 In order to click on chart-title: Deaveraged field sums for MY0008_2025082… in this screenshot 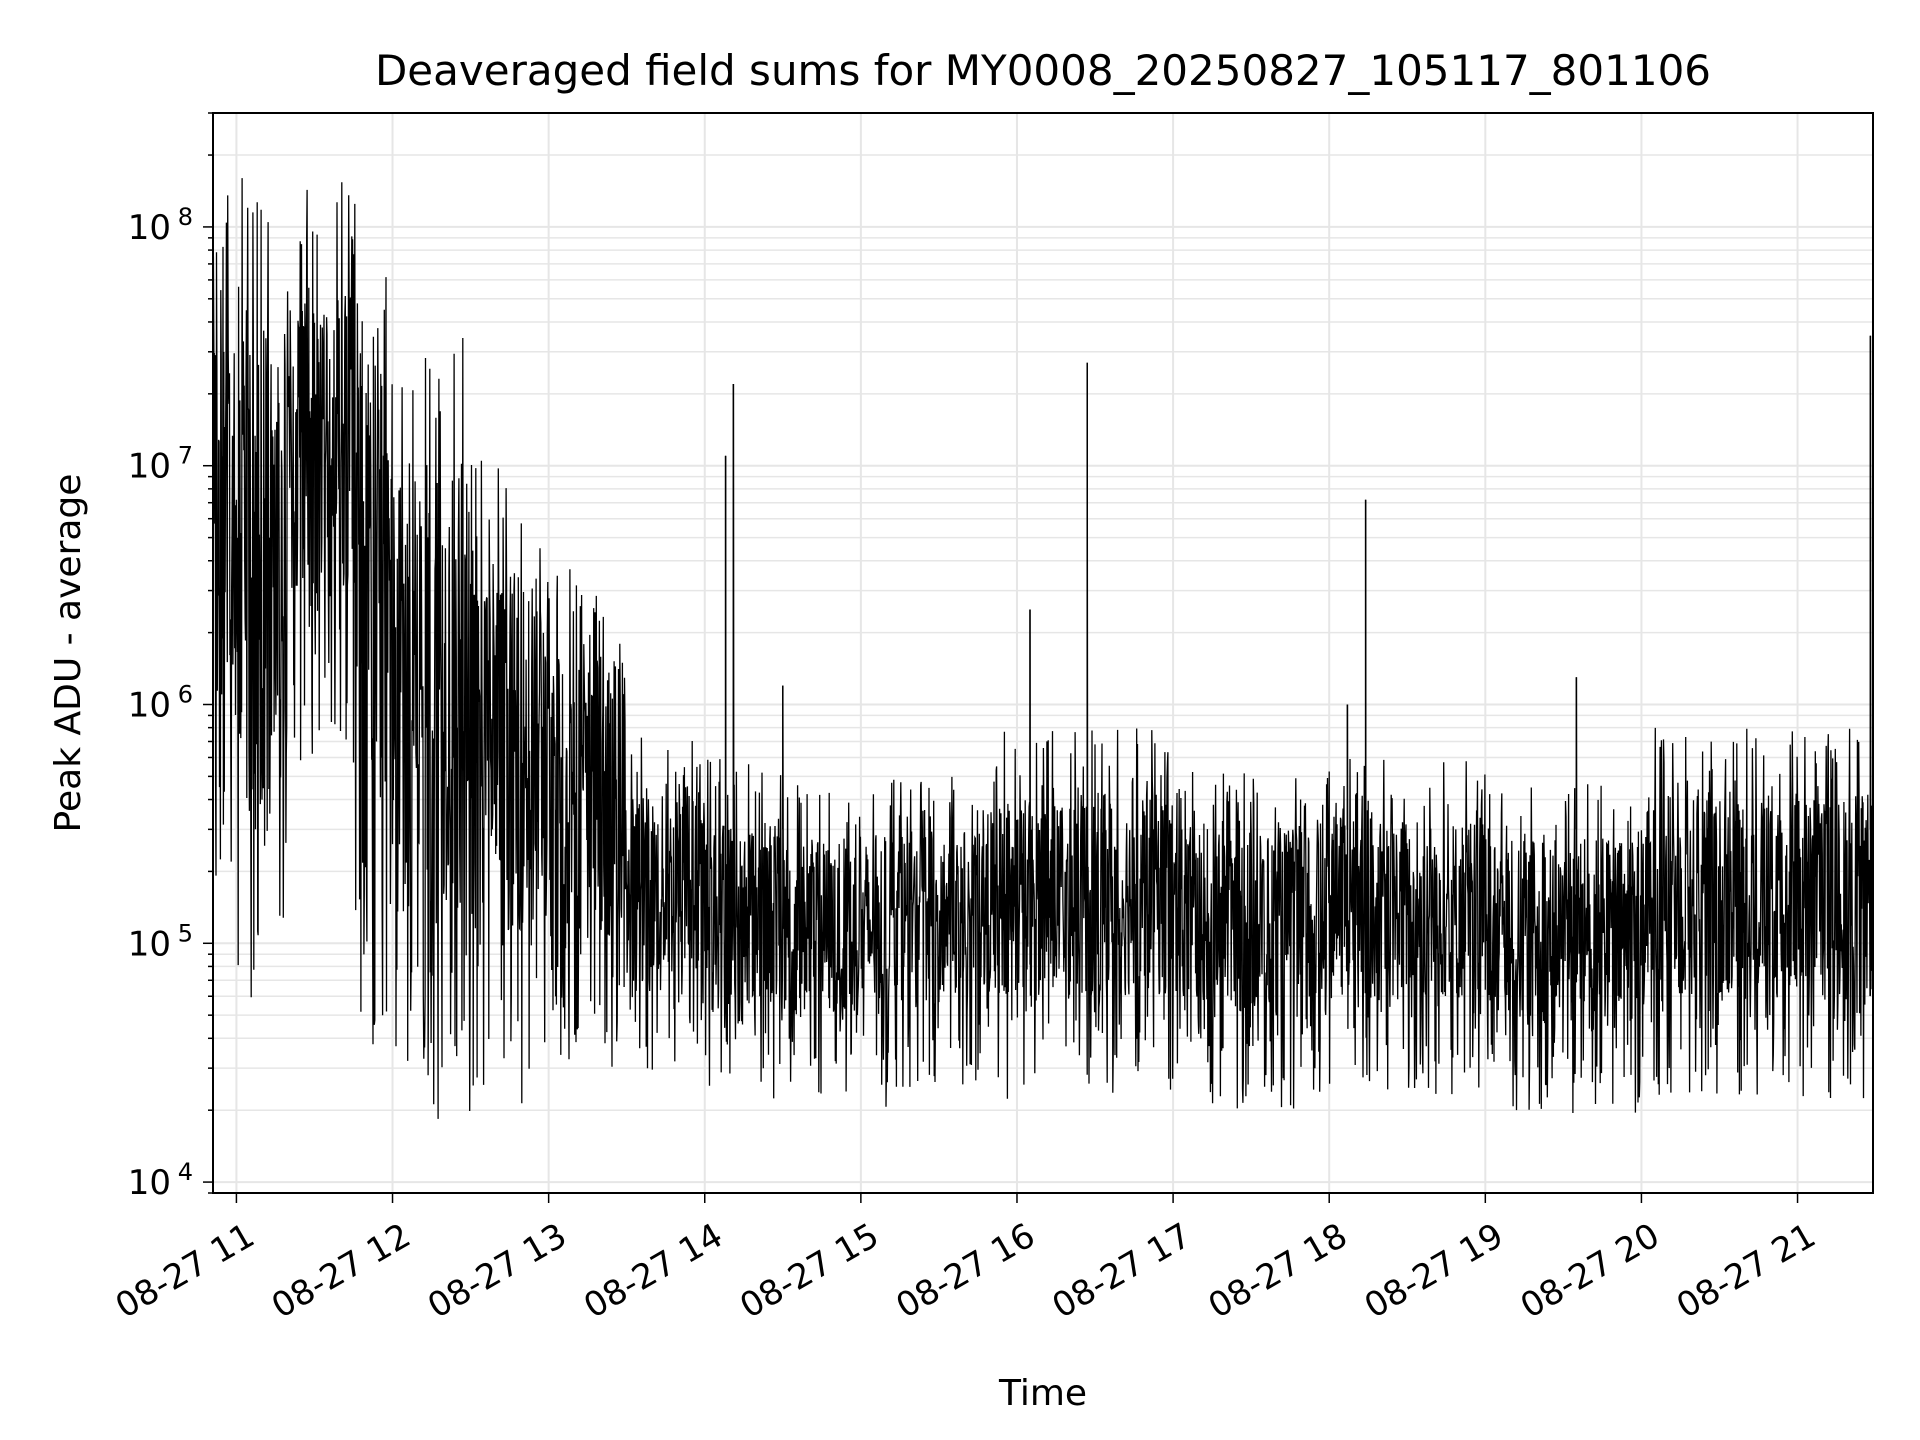, I will do `click(1043, 70)`.